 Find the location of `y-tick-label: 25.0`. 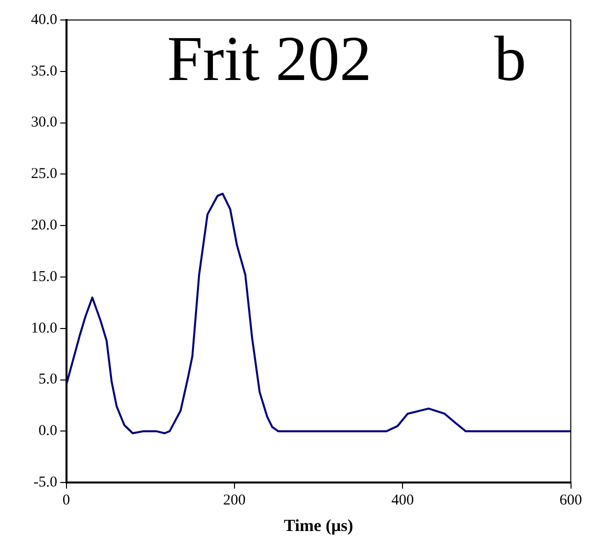

y-tick-label: 25.0 is located at coordinates (44, 174).